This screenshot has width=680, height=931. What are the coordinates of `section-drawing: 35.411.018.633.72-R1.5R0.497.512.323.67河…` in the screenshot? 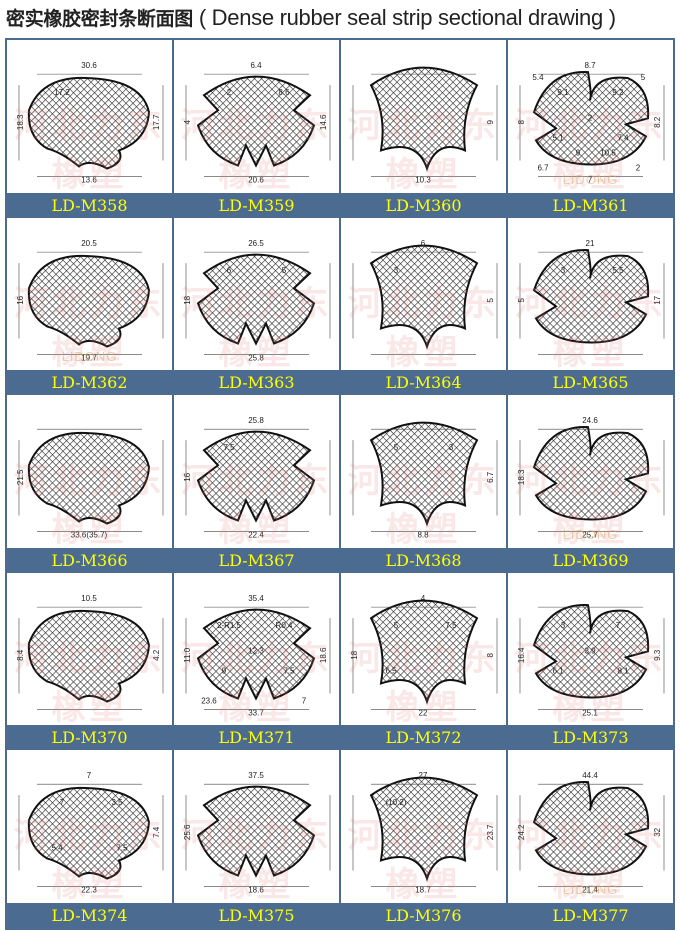 It's located at (256, 649).